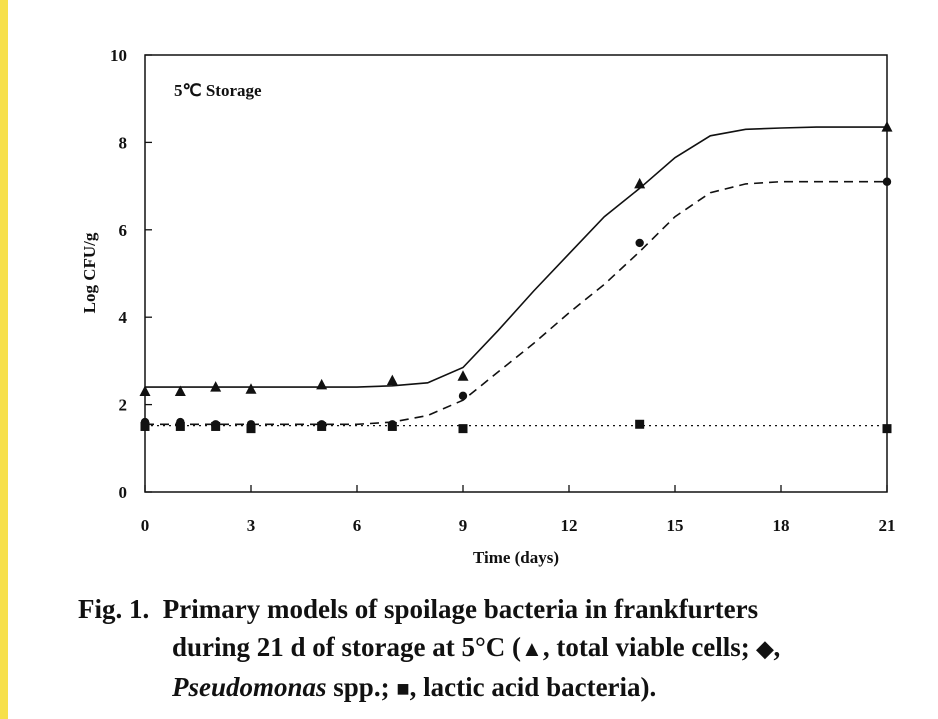  What do you see at coordinates (347, 647) in the screenshot?
I see `caption-storage-text: during 21 d of storage at 5°C (` at bounding box center [347, 647].